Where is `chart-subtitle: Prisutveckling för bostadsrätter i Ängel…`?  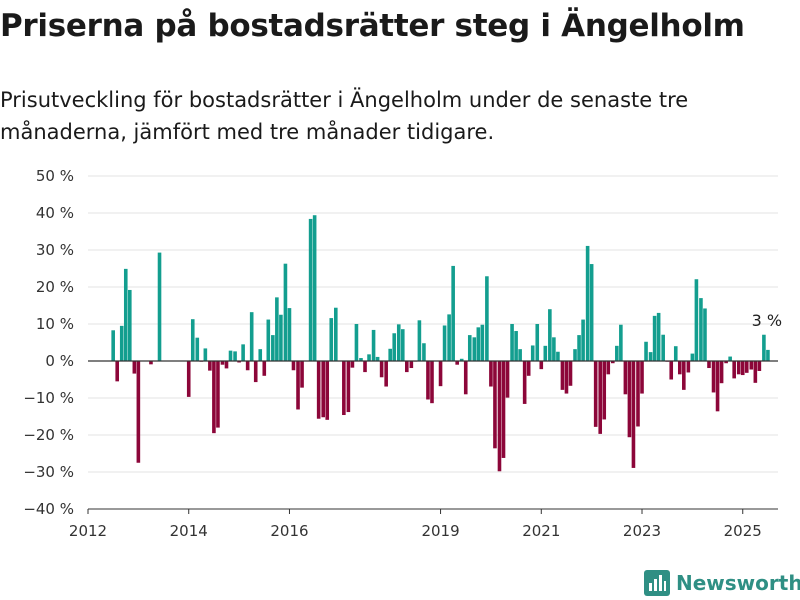
chart-subtitle: Prisutveckling för bostadsrätter i Ängel… is located at coordinates (344, 116).